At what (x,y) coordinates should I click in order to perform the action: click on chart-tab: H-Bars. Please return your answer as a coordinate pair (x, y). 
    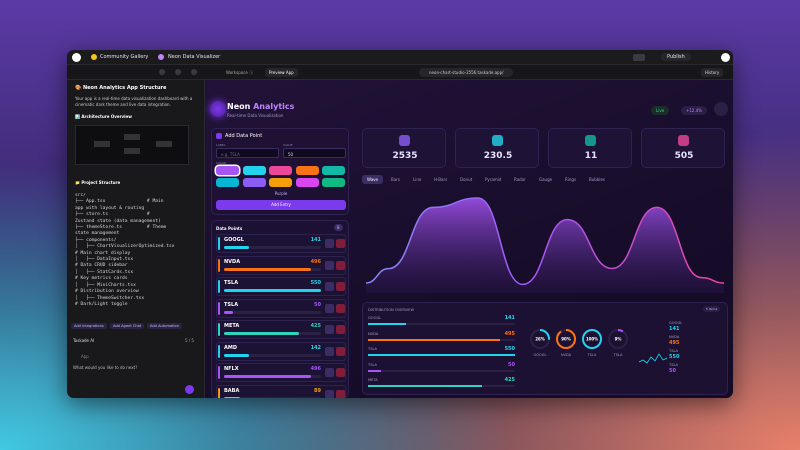
    Looking at the image, I should click on (441, 179).